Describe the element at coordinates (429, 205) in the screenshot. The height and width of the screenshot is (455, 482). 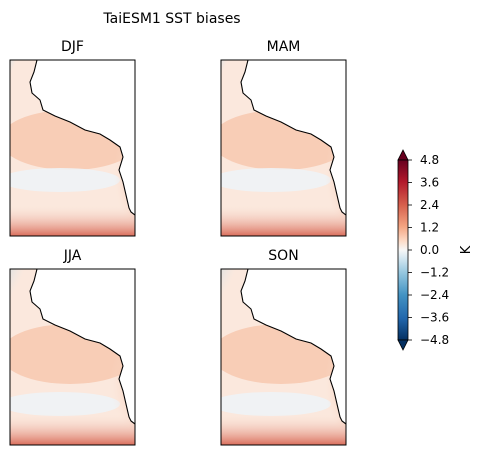
I see `colorbar-tick-label: 2.4` at that location.